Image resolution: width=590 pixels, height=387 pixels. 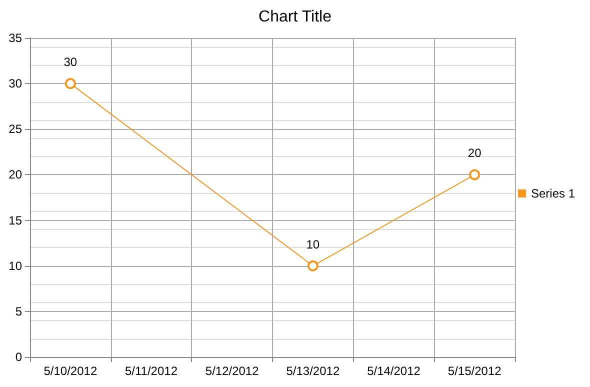 What do you see at coordinates (15, 175) in the screenshot?
I see `y-tick-label: 20` at bounding box center [15, 175].